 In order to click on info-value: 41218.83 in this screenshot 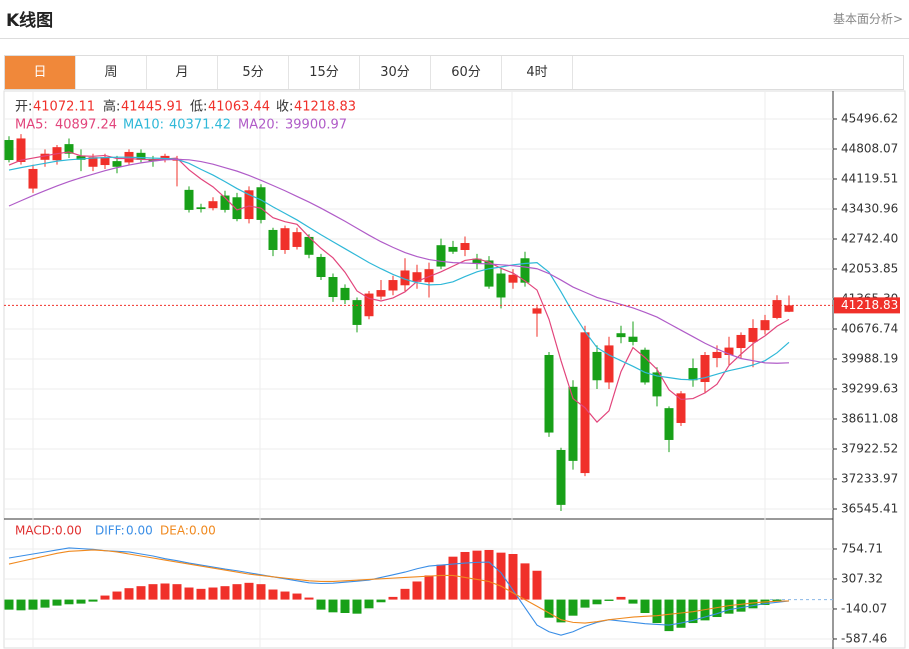, I will do `click(325, 107)`.